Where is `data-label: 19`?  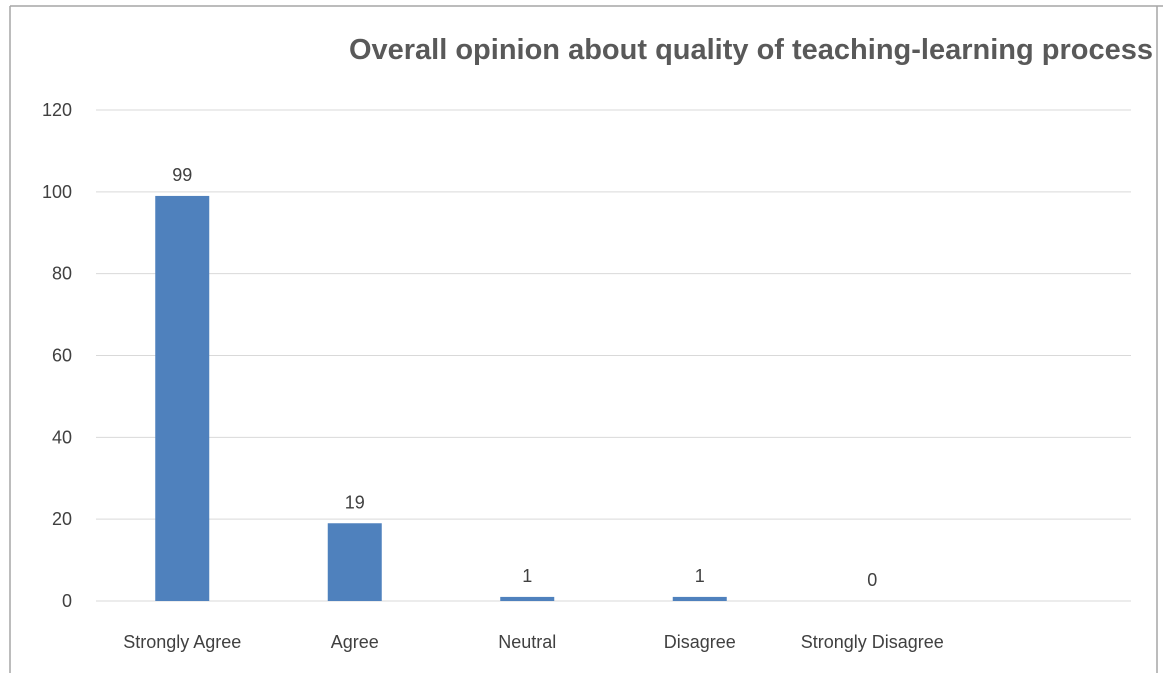 data-label: 19 is located at coordinates (355, 502).